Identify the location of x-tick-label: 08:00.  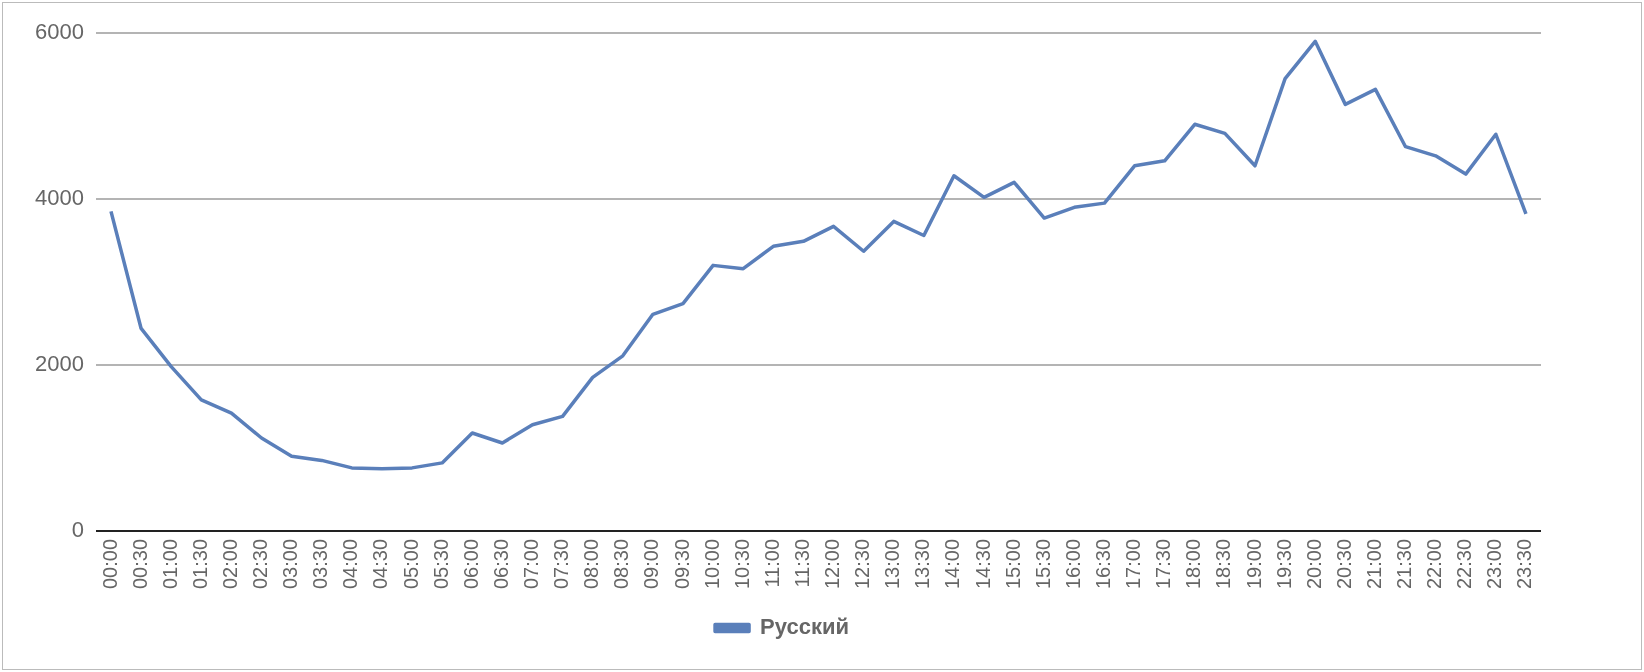
(591, 564).